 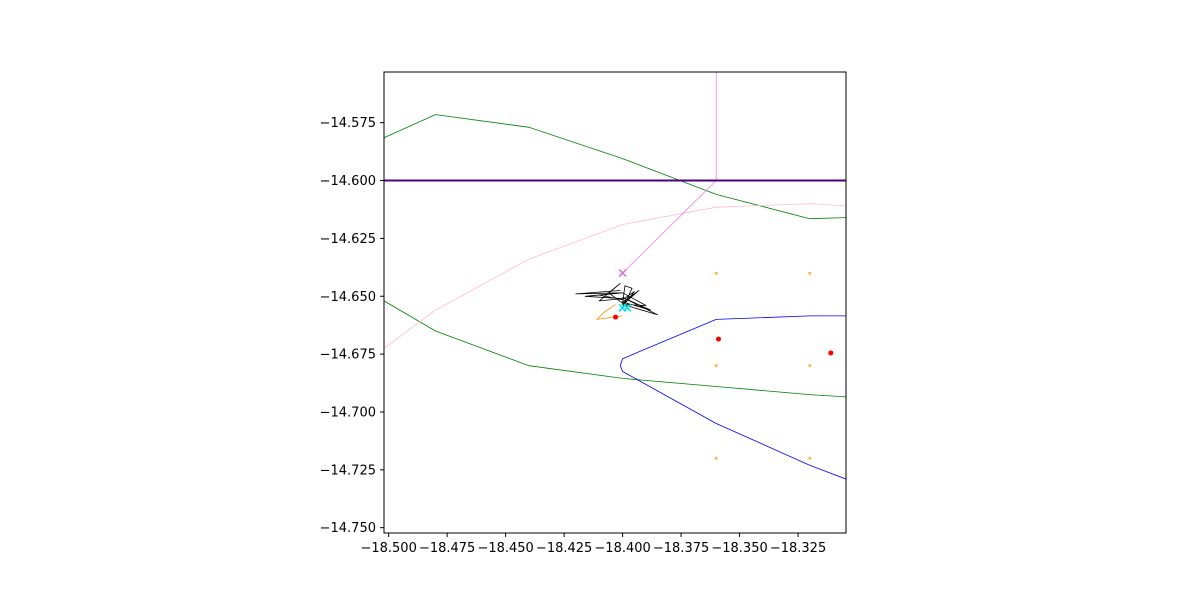 I want to click on y-tick-label: −14.575, so click(x=348, y=123).